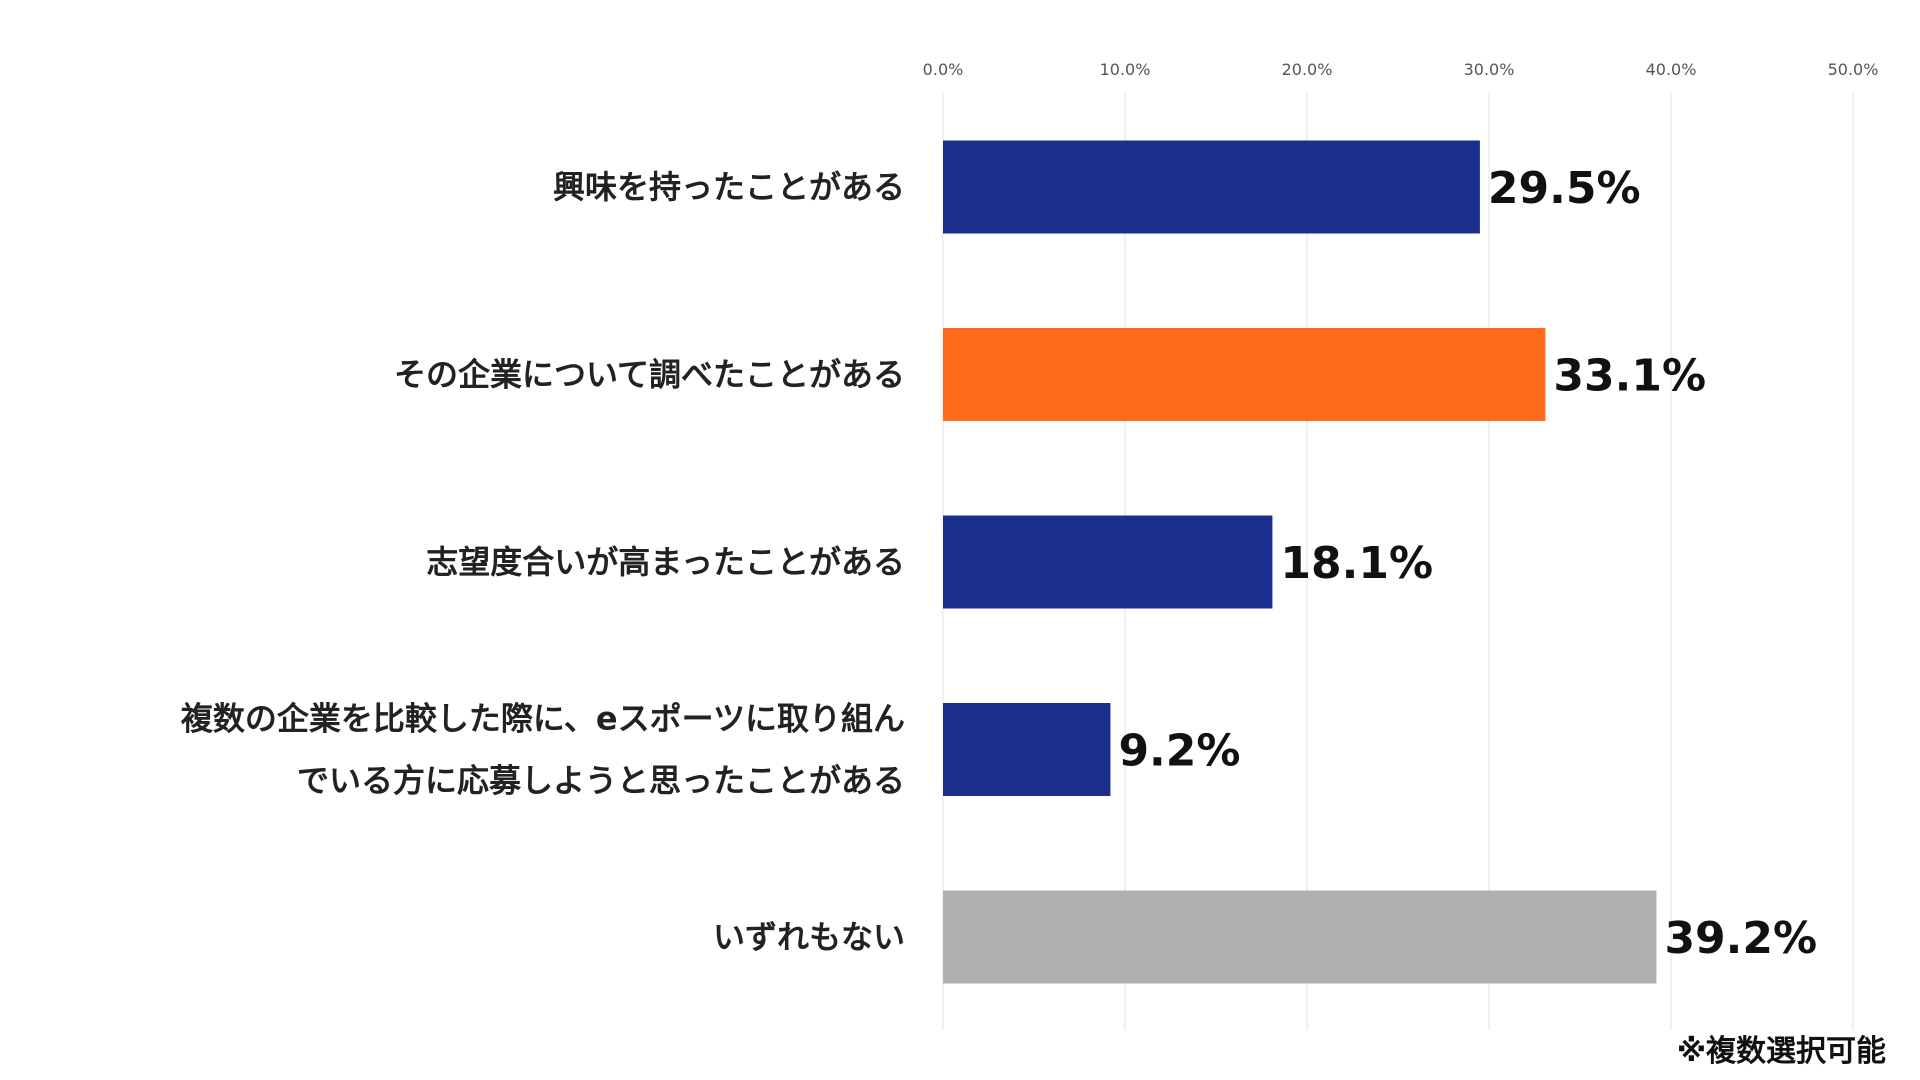 The width and height of the screenshot is (1920, 1080). What do you see at coordinates (665, 562) in the screenshot?
I see `category-label: 志望度合いが高まったことがある` at bounding box center [665, 562].